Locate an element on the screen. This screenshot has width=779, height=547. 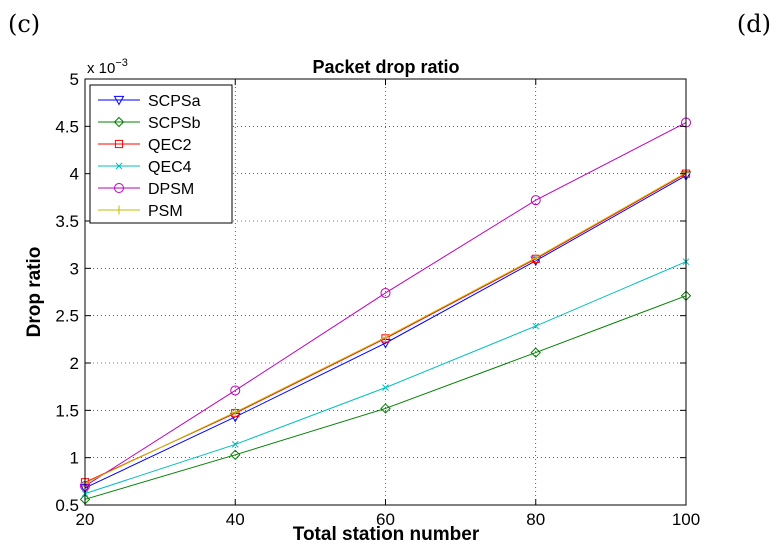
legend-item-scpsa: SCPSa is located at coordinates (149, 101).